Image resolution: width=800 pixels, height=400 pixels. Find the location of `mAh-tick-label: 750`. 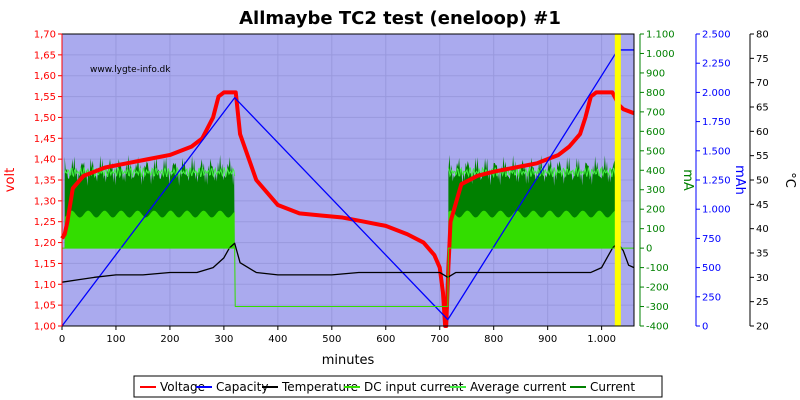

mAh-tick-label: 750 is located at coordinates (711, 239).